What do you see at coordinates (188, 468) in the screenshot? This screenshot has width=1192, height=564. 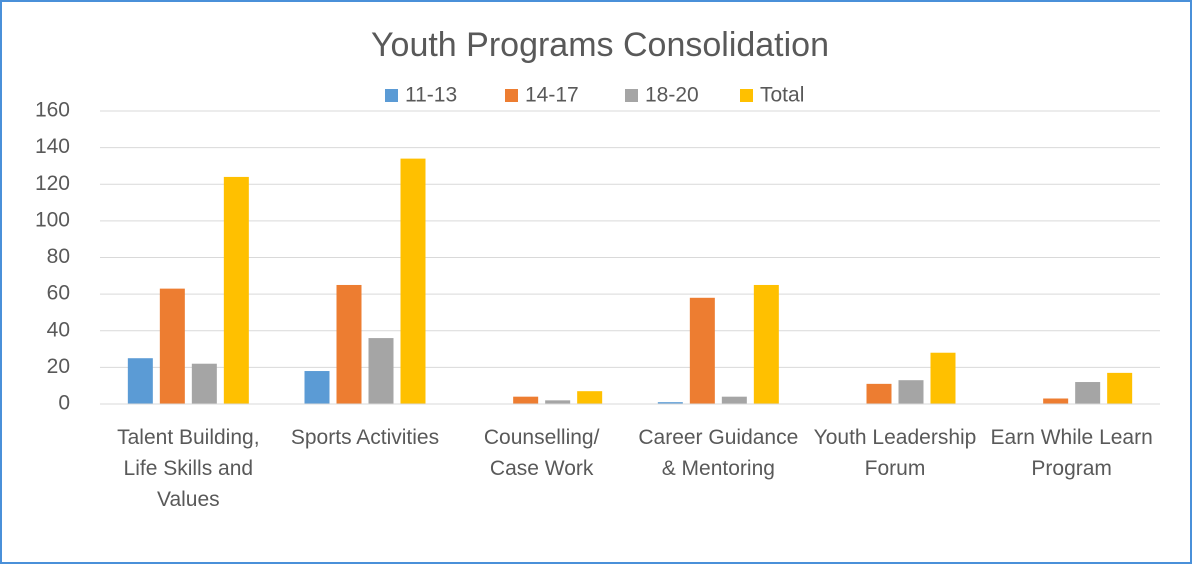 I see `x-tick-label: Talent Building, Life Skills and Values` at bounding box center [188, 468].